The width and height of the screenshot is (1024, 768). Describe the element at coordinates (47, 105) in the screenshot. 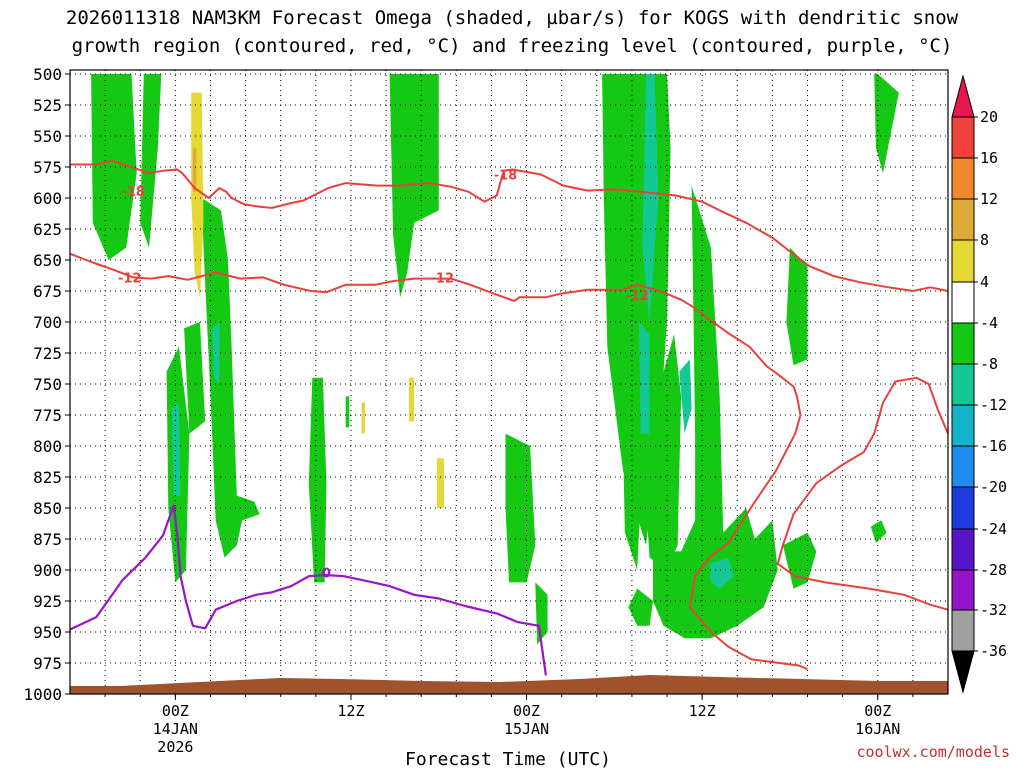

I see `y-tick-label: 525` at that location.